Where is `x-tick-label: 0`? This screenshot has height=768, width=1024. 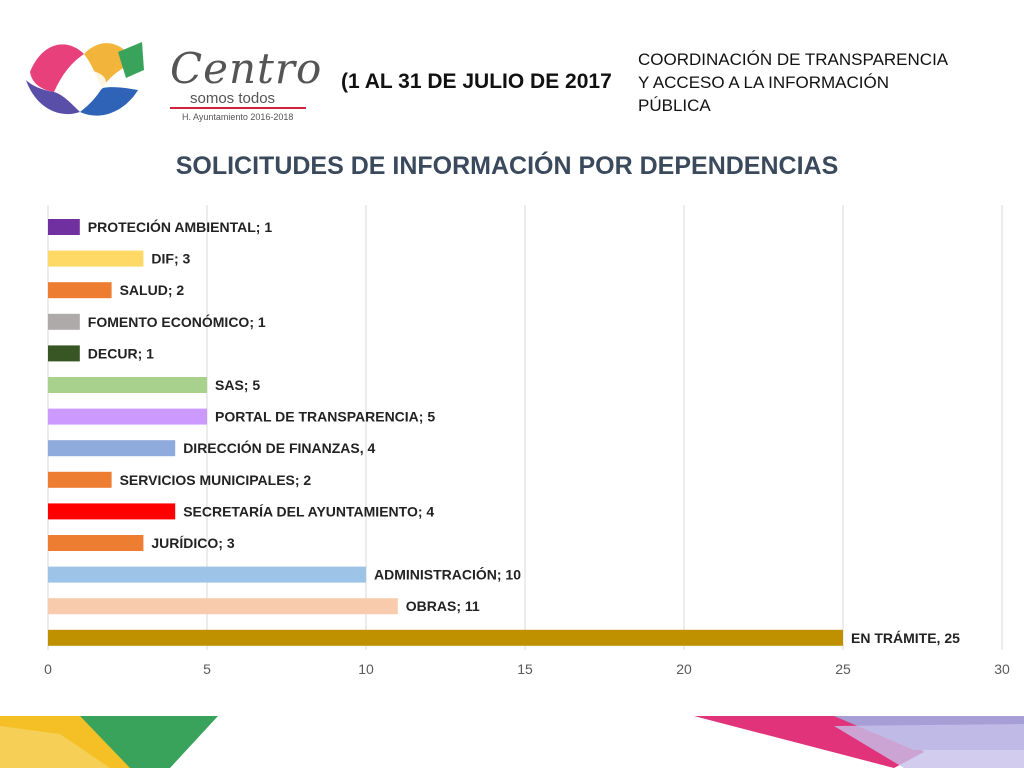 x-tick-label: 0 is located at coordinates (48, 669).